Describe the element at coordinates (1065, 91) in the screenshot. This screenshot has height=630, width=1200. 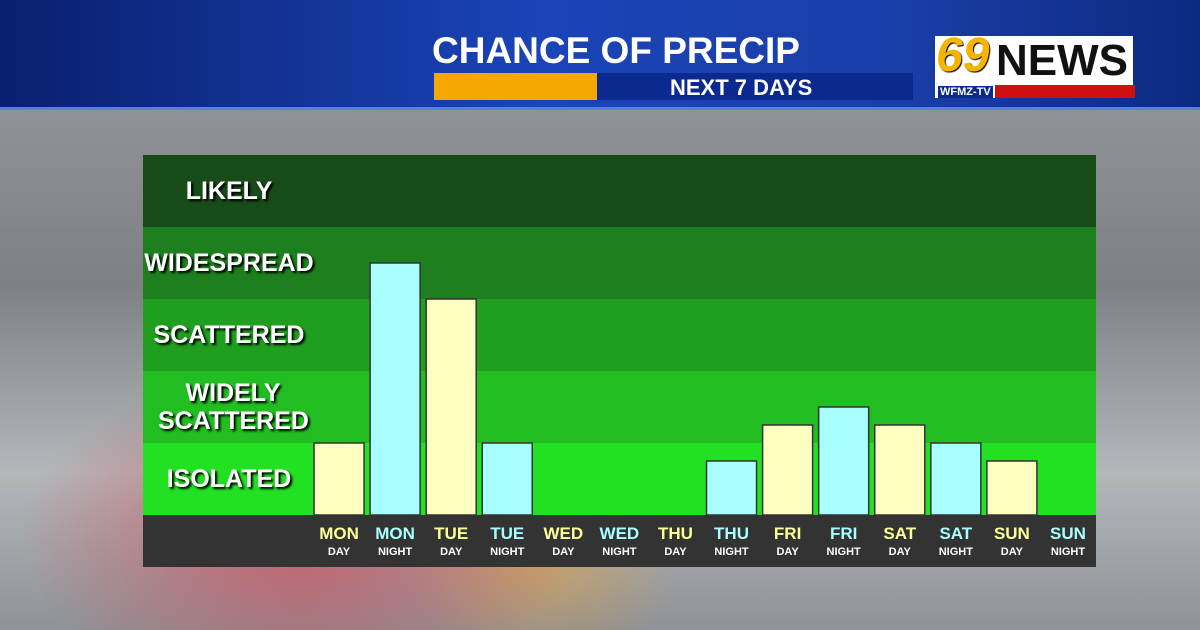
I see `logo-stripe` at that location.